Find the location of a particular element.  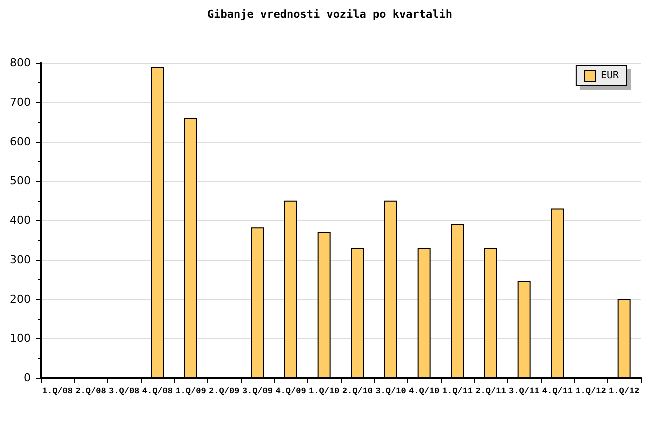

x-tick-label: 2.Q/10 is located at coordinates (357, 391).